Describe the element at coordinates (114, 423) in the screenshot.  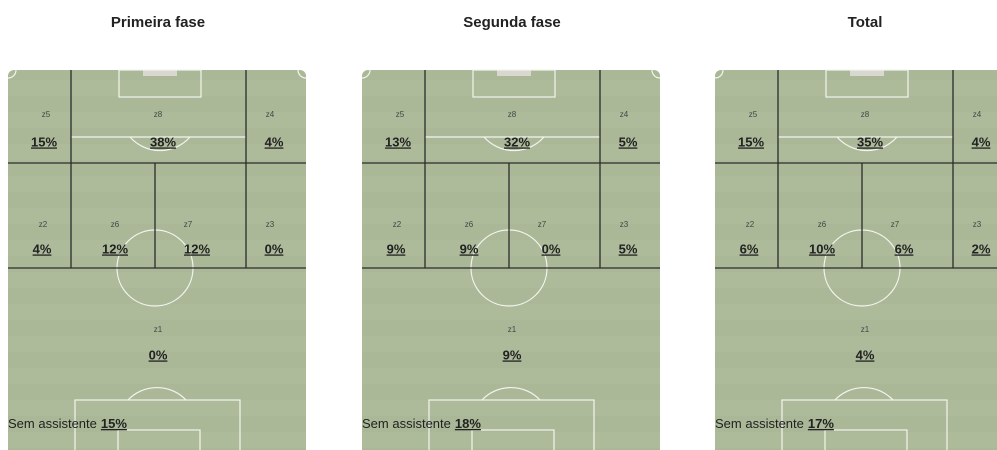
I see `no-assist-value: 15%` at that location.